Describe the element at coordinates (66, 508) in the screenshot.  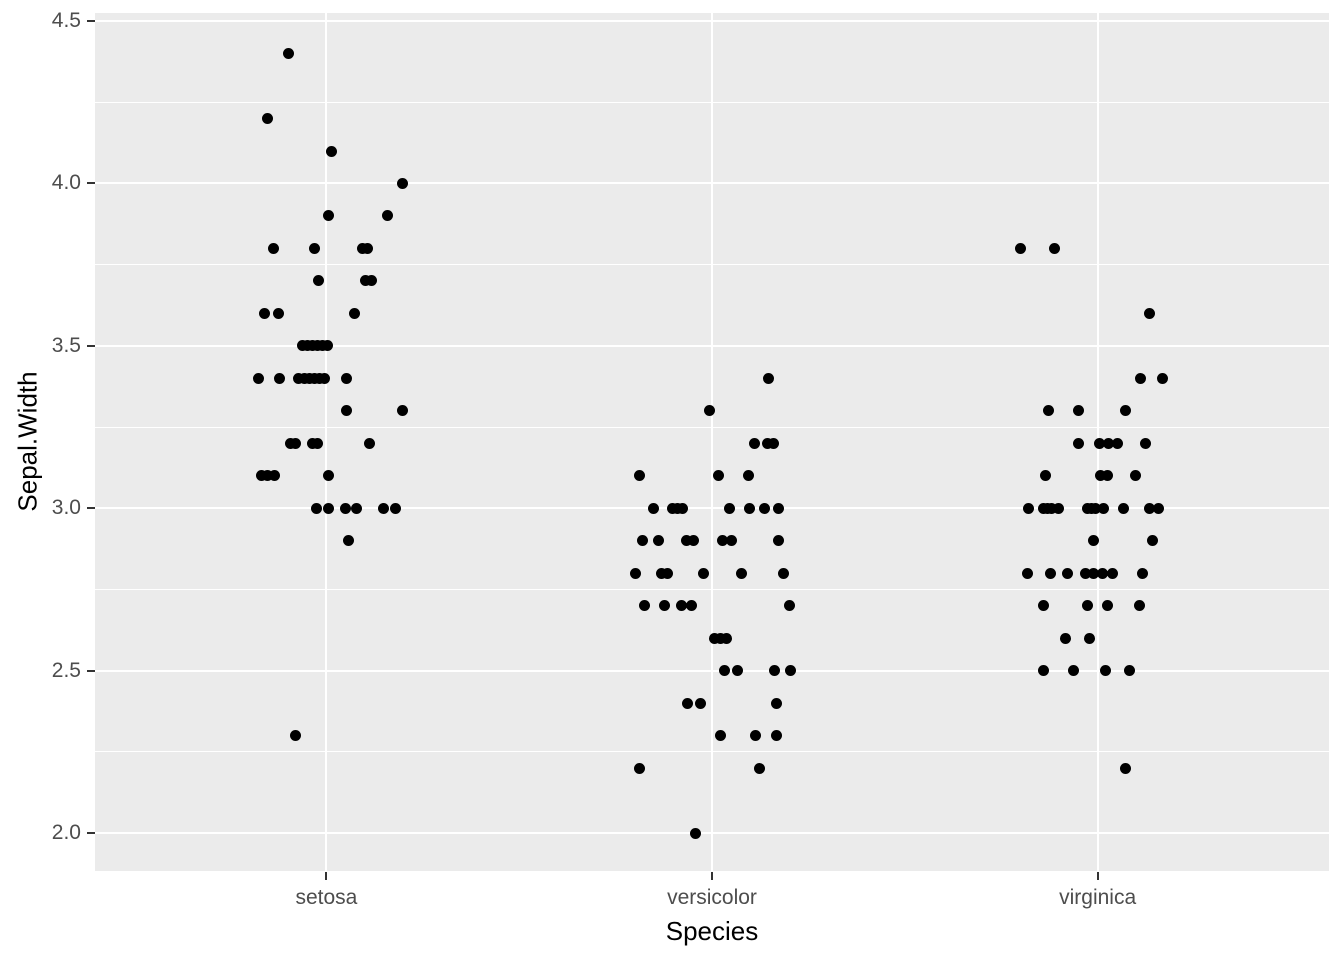
I see `y-tick-label: 3.0` at that location.